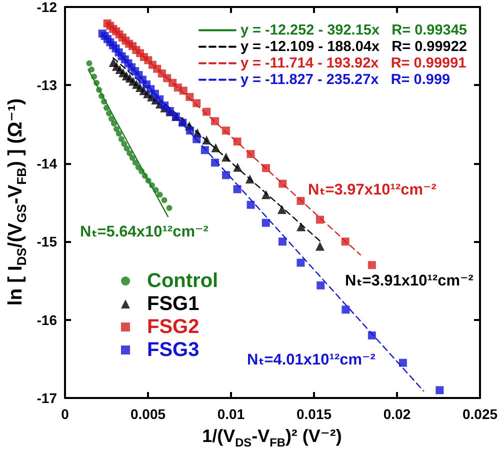 Image resolution: width=502 pixels, height=452 pixels. Describe the element at coordinates (354, 30) in the screenshot. I see `legend-label: y = -12.252 - 392.15x R= 0.99345` at that location.